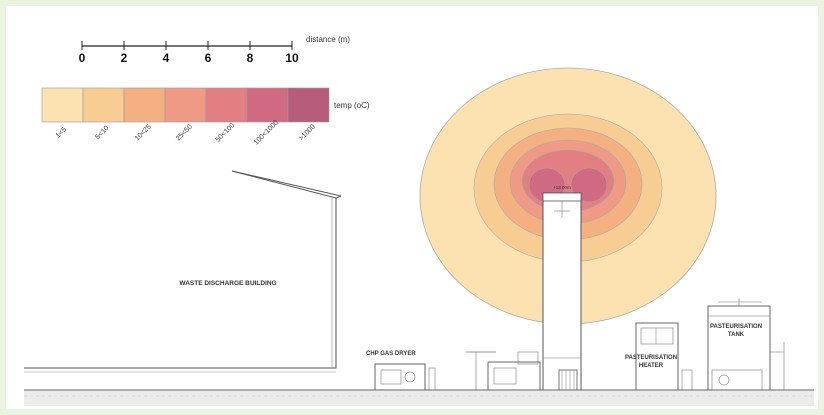  Describe the element at coordinates (562, 289) in the screenshot. I see `exhaust-stack: +13.00m` at that location.